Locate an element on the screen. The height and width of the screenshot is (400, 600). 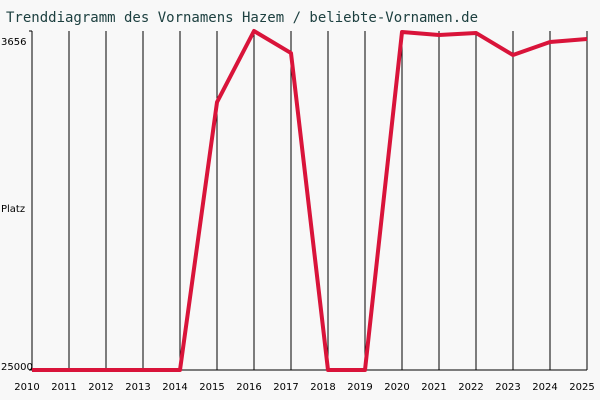
x-tick-label: 2013 is located at coordinates (137, 387).